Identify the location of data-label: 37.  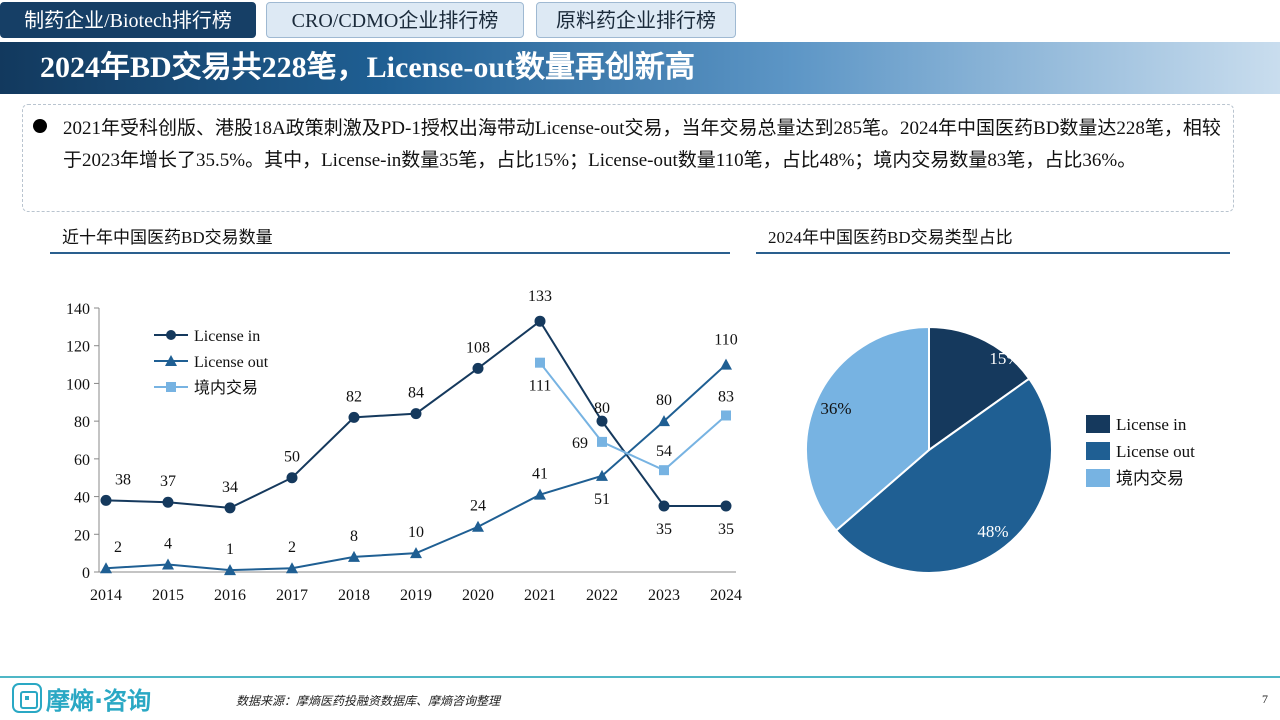
(168, 481).